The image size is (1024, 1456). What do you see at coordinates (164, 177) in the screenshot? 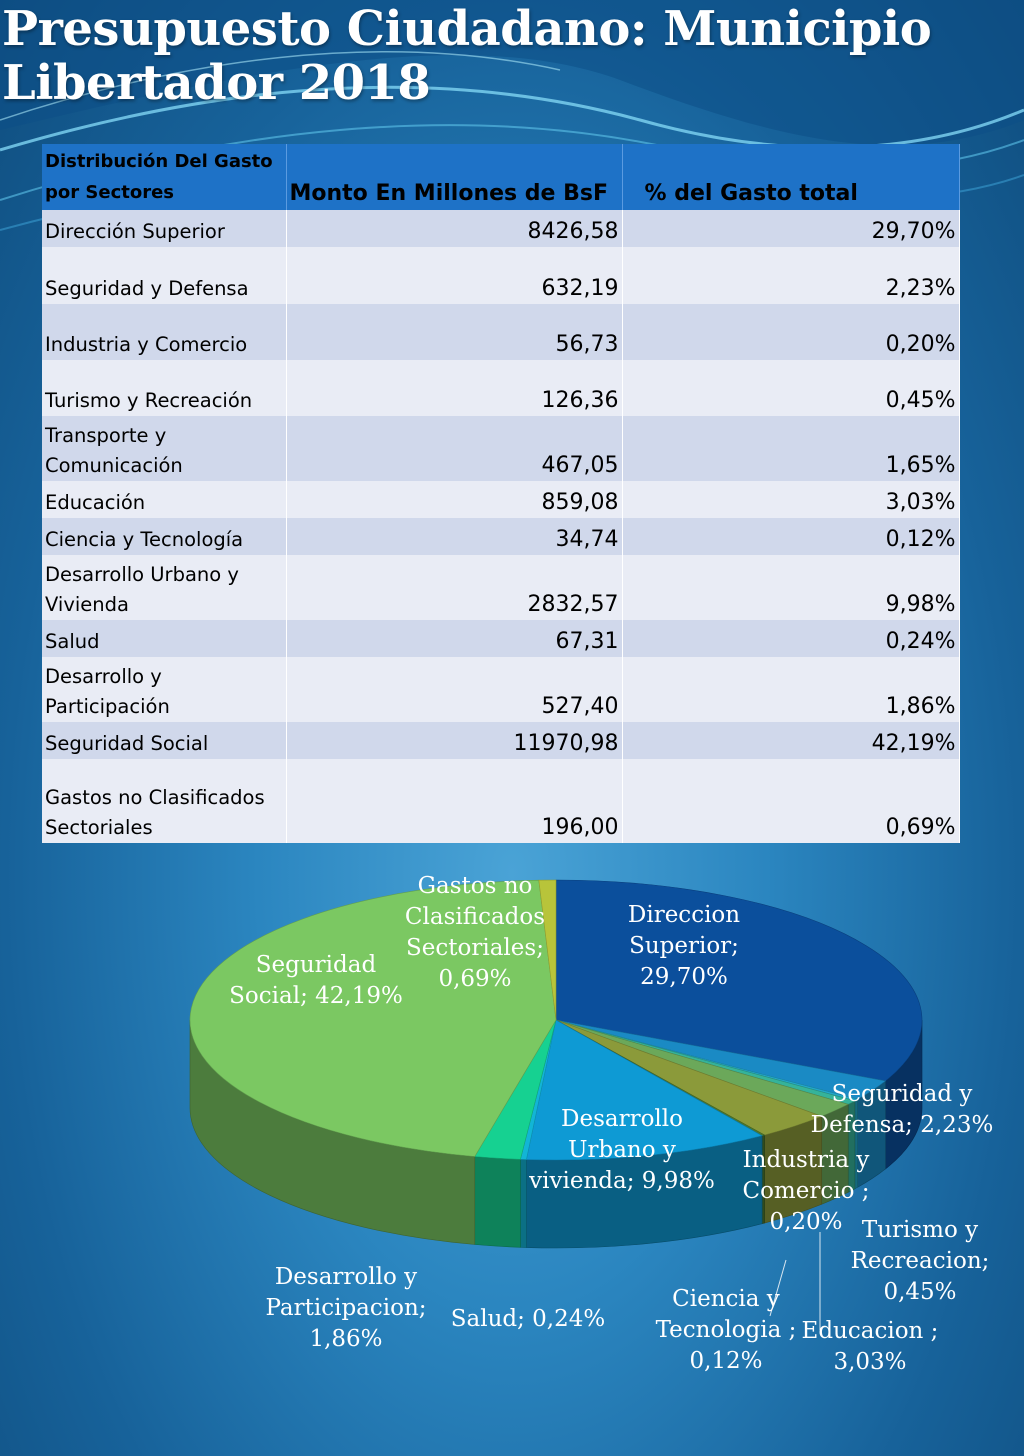
I see `header-sector: Distribución Del Gasto por Sectores` at bounding box center [164, 177].